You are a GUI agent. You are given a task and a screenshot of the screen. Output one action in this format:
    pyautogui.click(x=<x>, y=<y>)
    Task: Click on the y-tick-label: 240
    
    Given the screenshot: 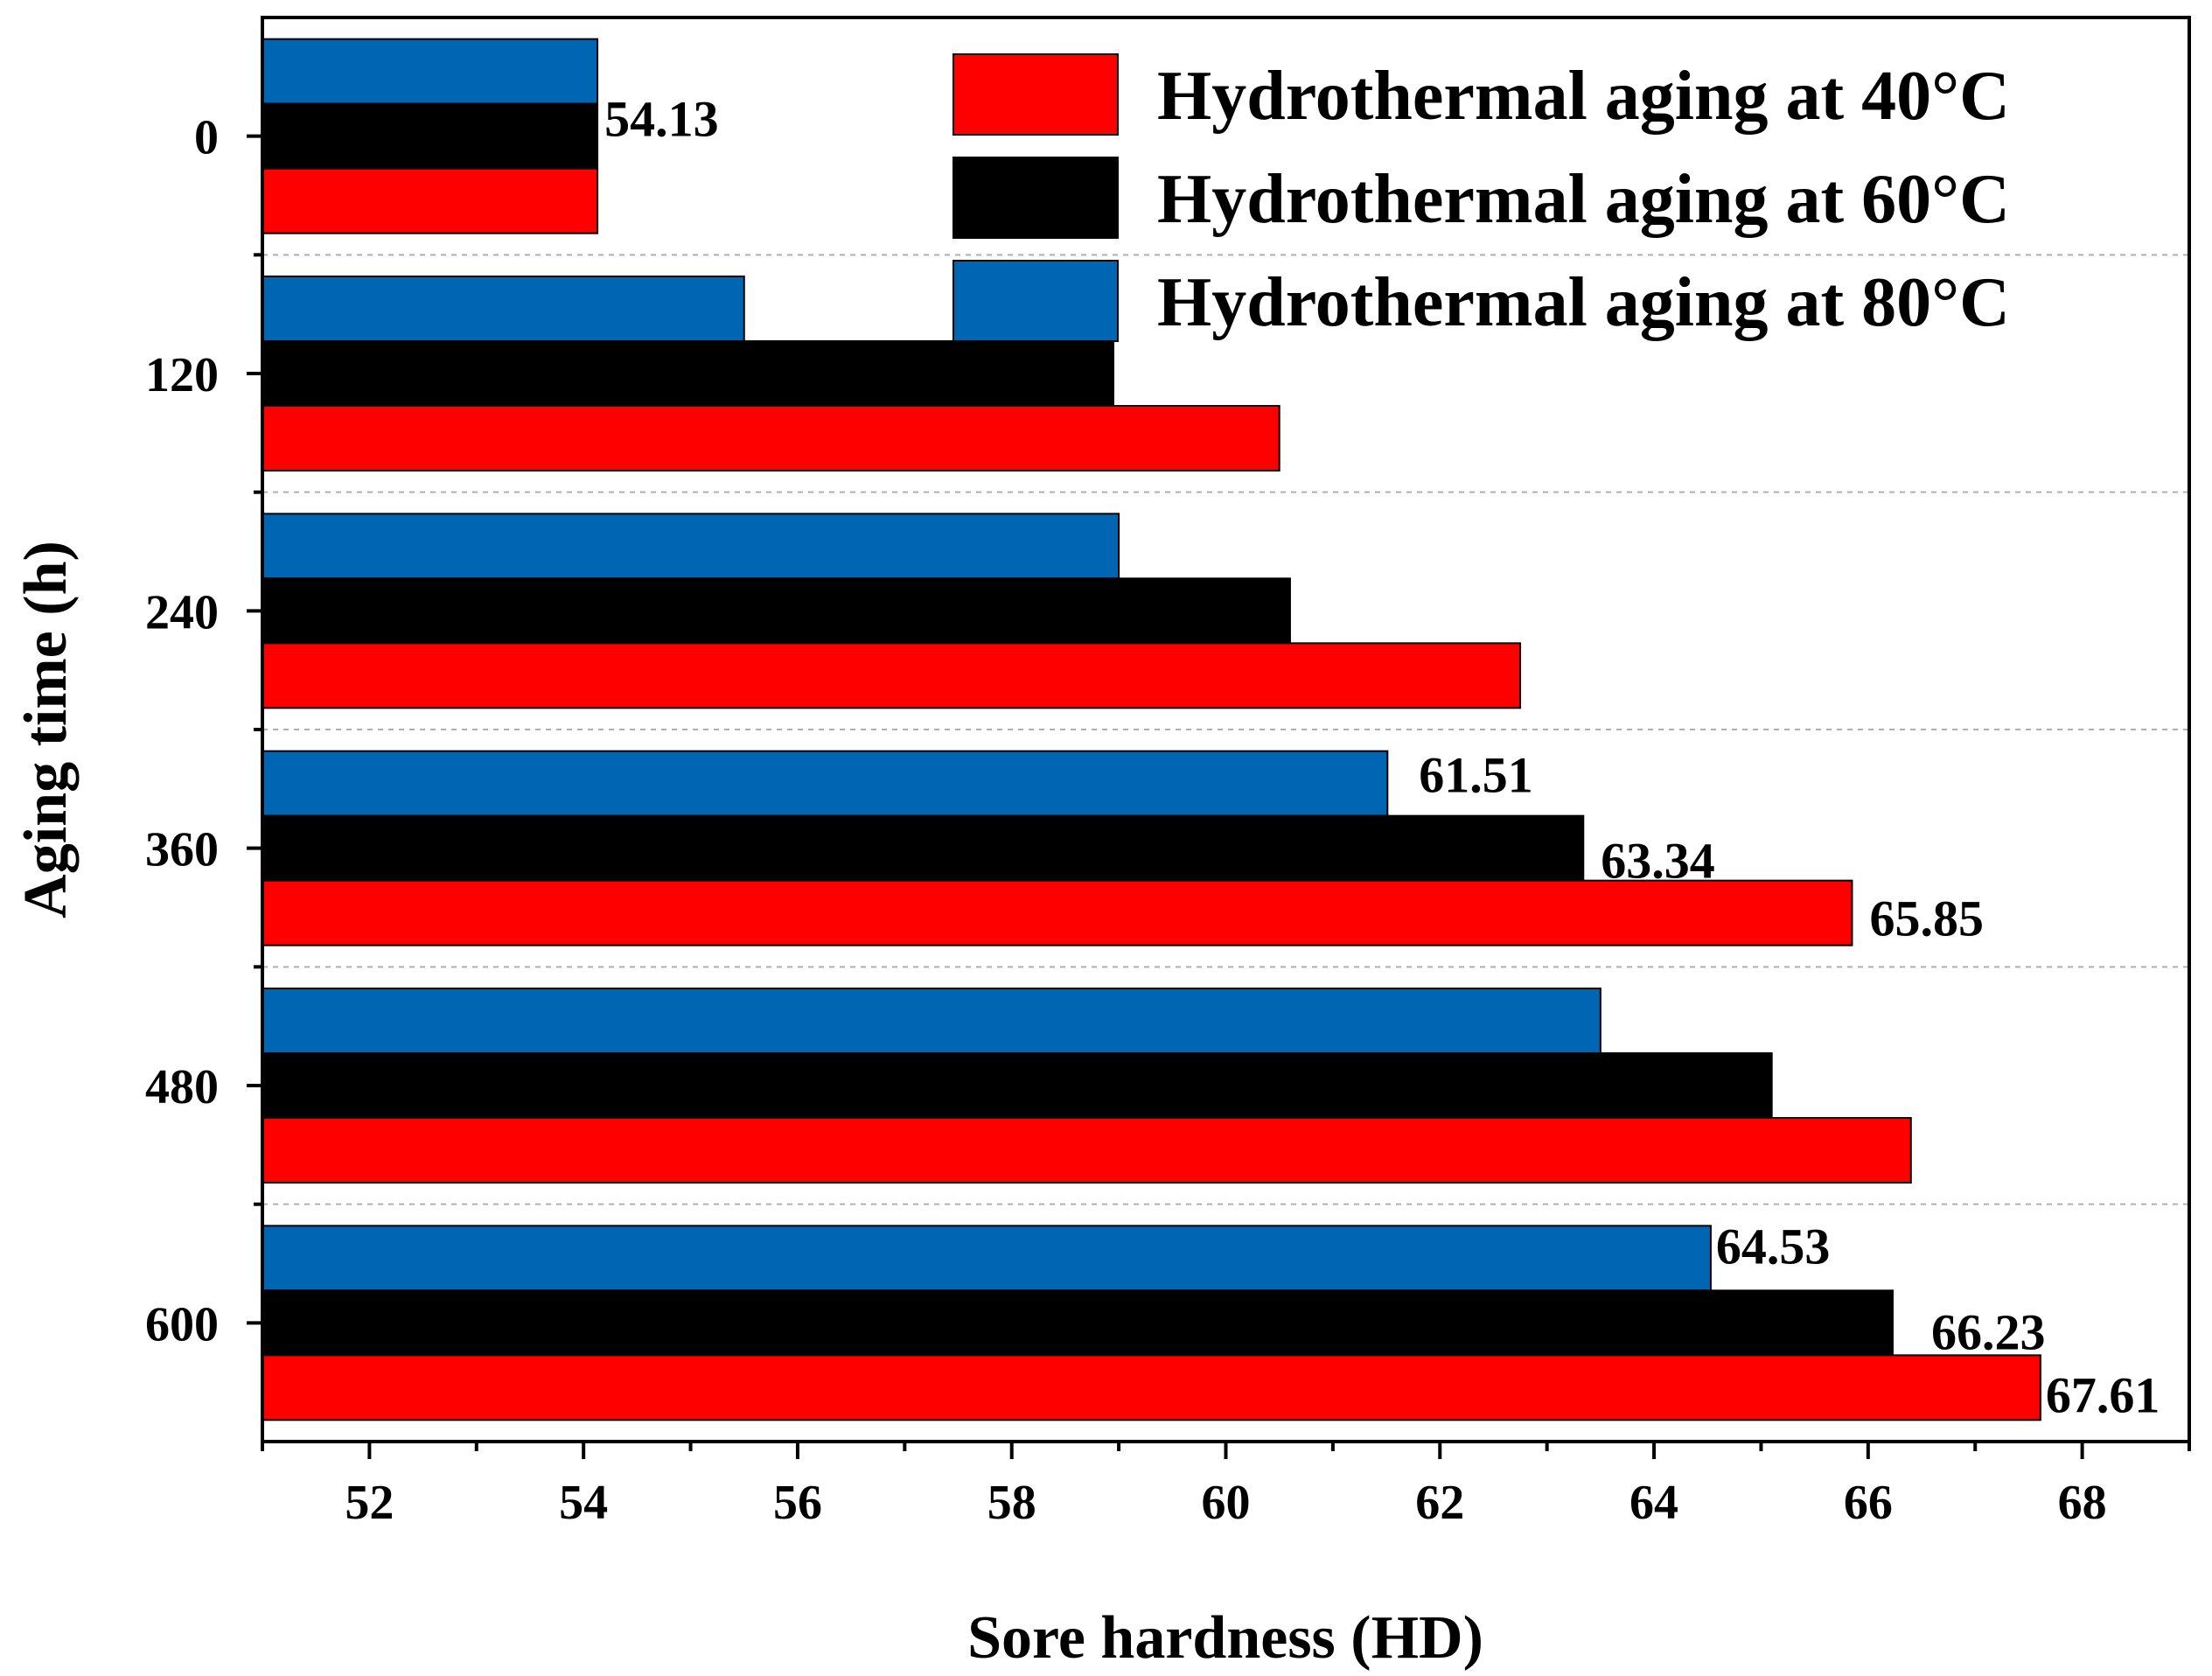 What is the action you would take?
    pyautogui.click(x=182, y=612)
    